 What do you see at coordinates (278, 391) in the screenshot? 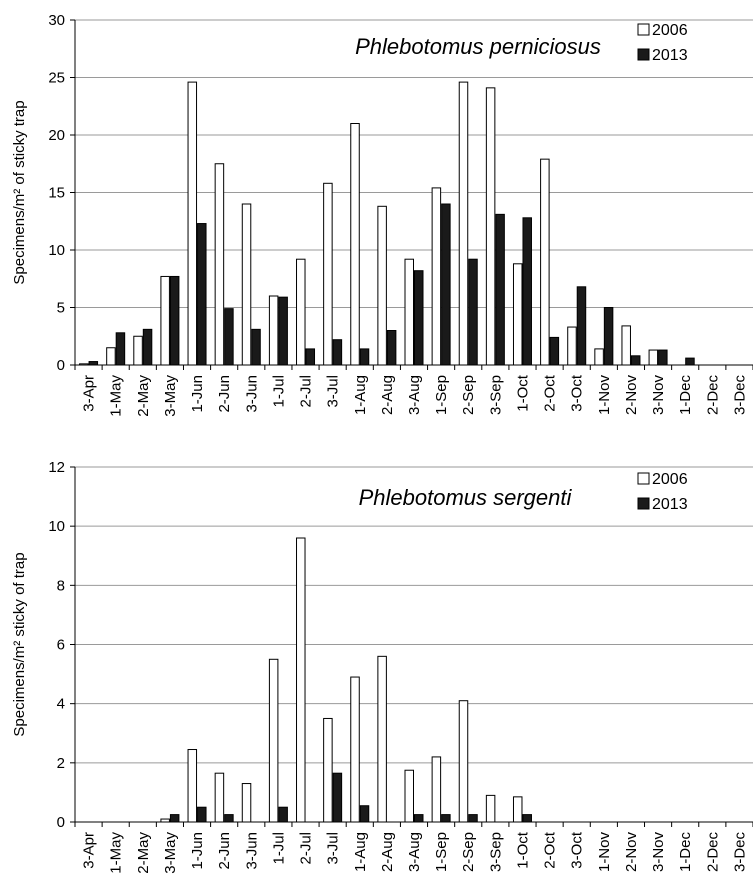
I see `x-tick-label: 1-Jul` at bounding box center [278, 391].